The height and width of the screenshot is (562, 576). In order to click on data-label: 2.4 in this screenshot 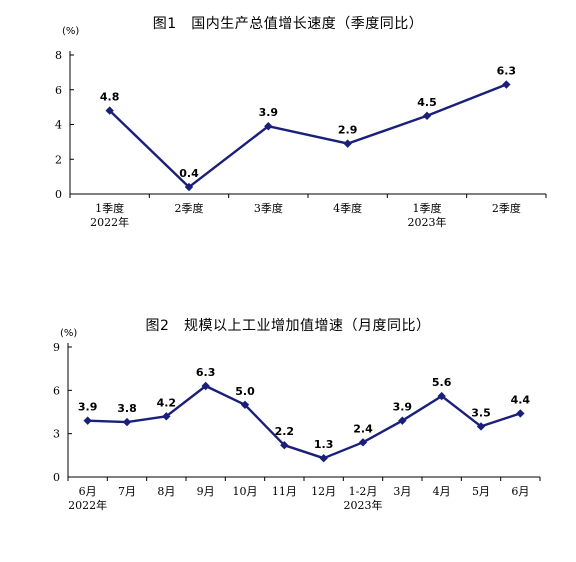, I will do `click(363, 428)`.